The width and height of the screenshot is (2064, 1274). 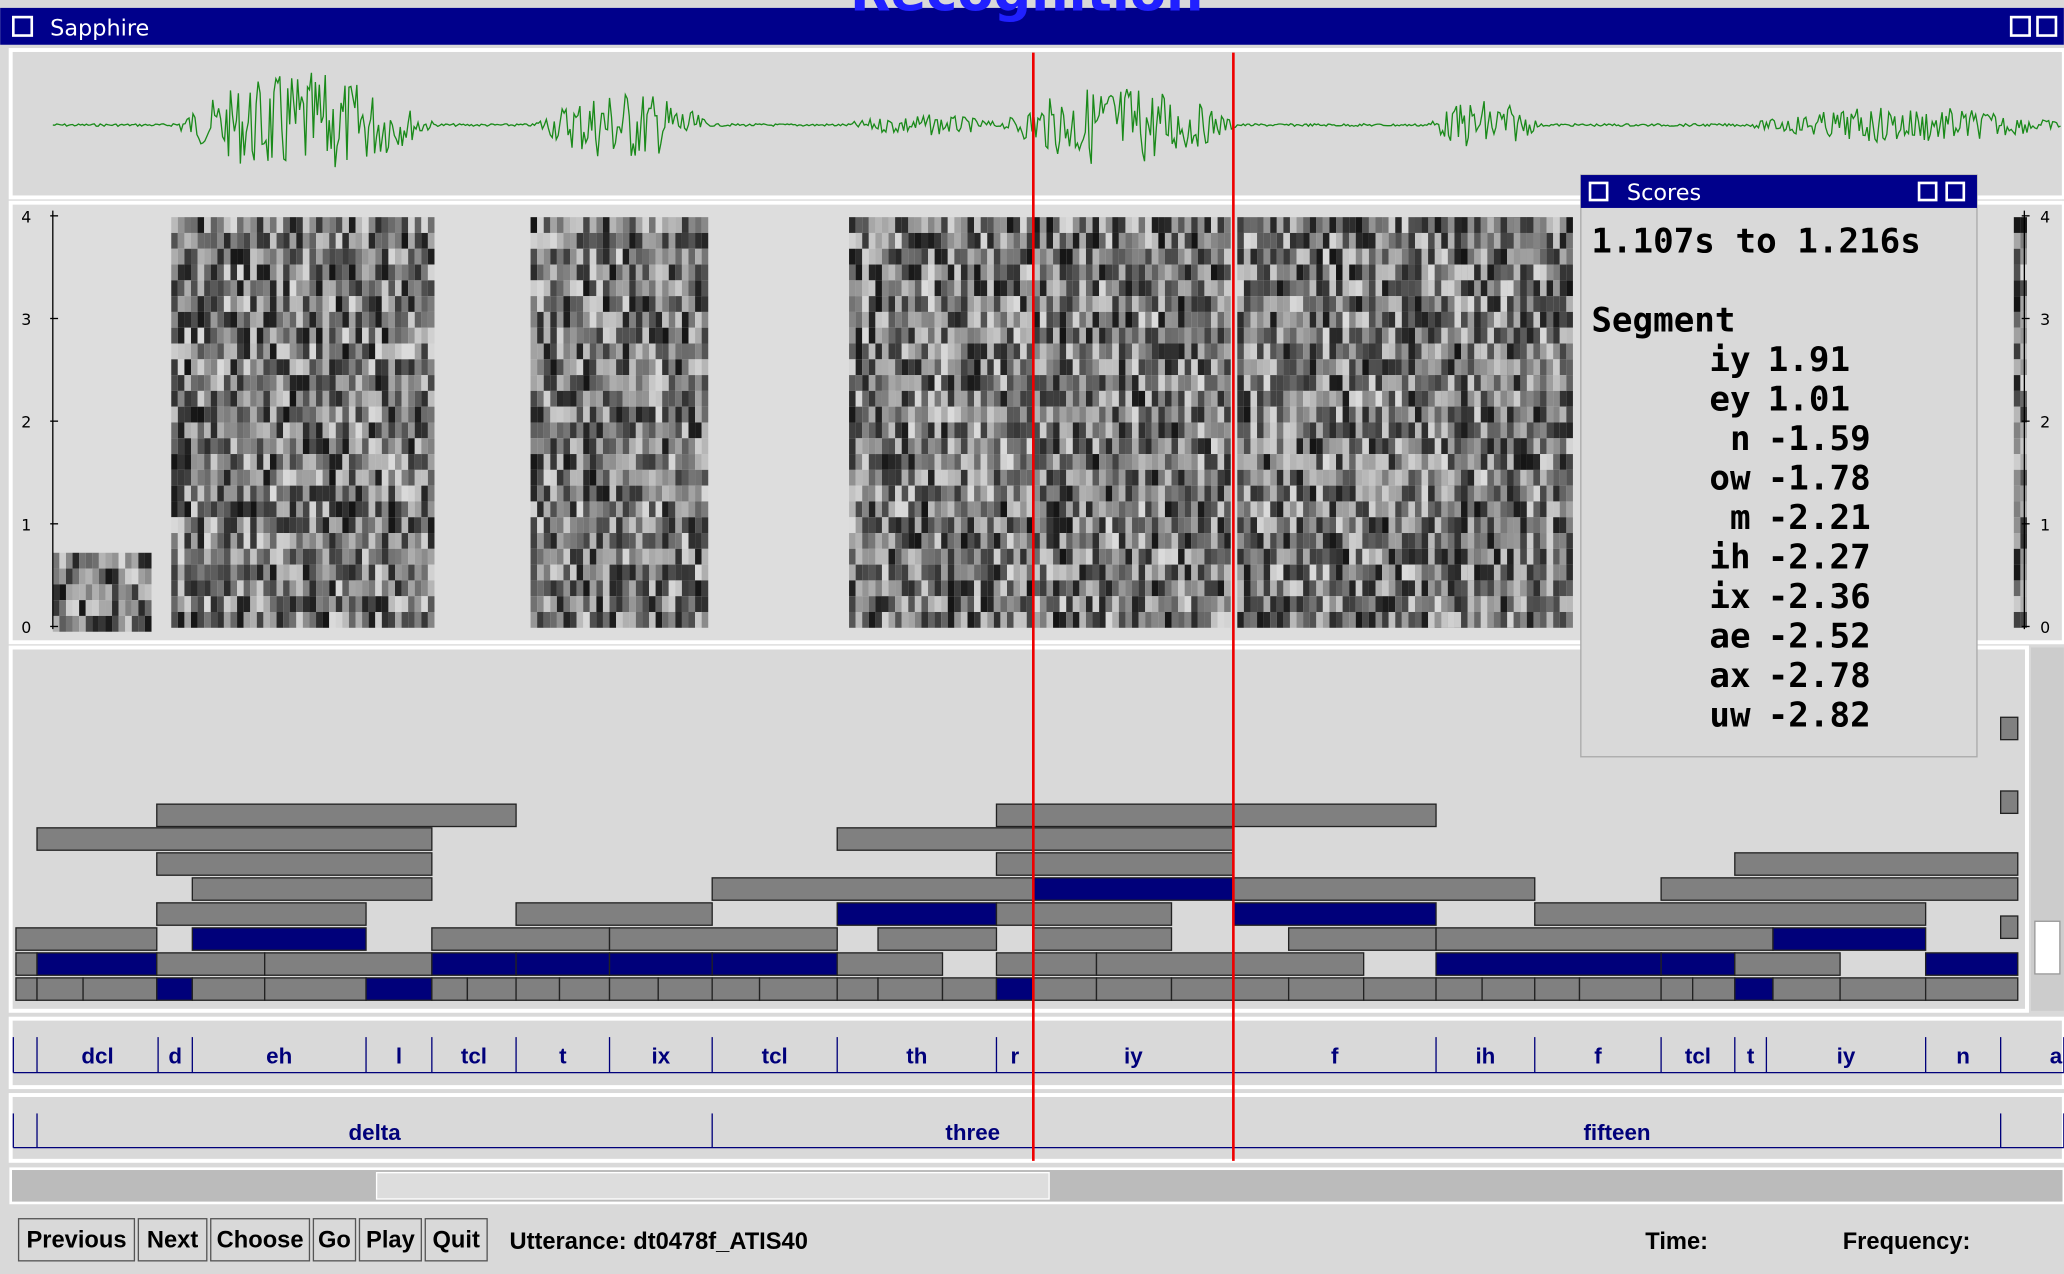 What do you see at coordinates (2047, 26) in the screenshot?
I see `maximize-icon` at bounding box center [2047, 26].